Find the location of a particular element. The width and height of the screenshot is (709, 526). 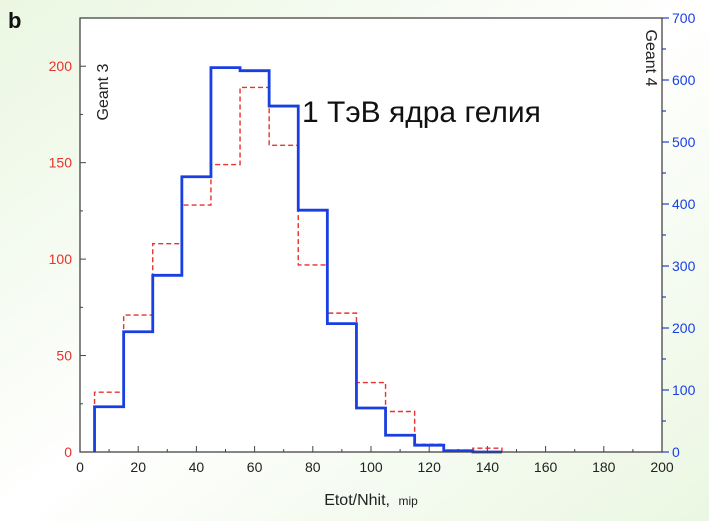

x-tick-label: 120 is located at coordinates (430, 467).